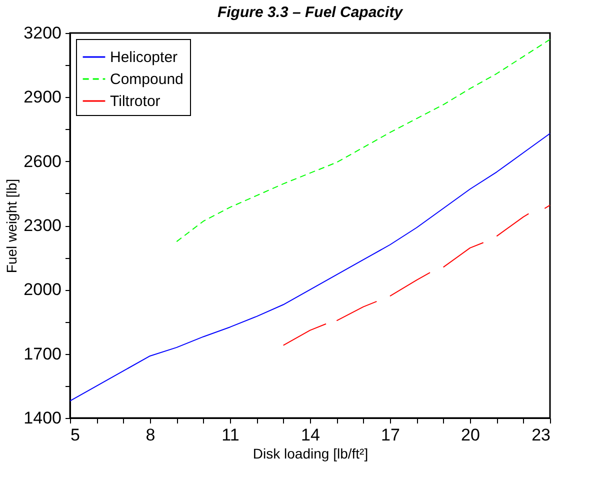  What do you see at coordinates (43, 225) in the screenshot?
I see `y-tick-label: 2300` at bounding box center [43, 225].